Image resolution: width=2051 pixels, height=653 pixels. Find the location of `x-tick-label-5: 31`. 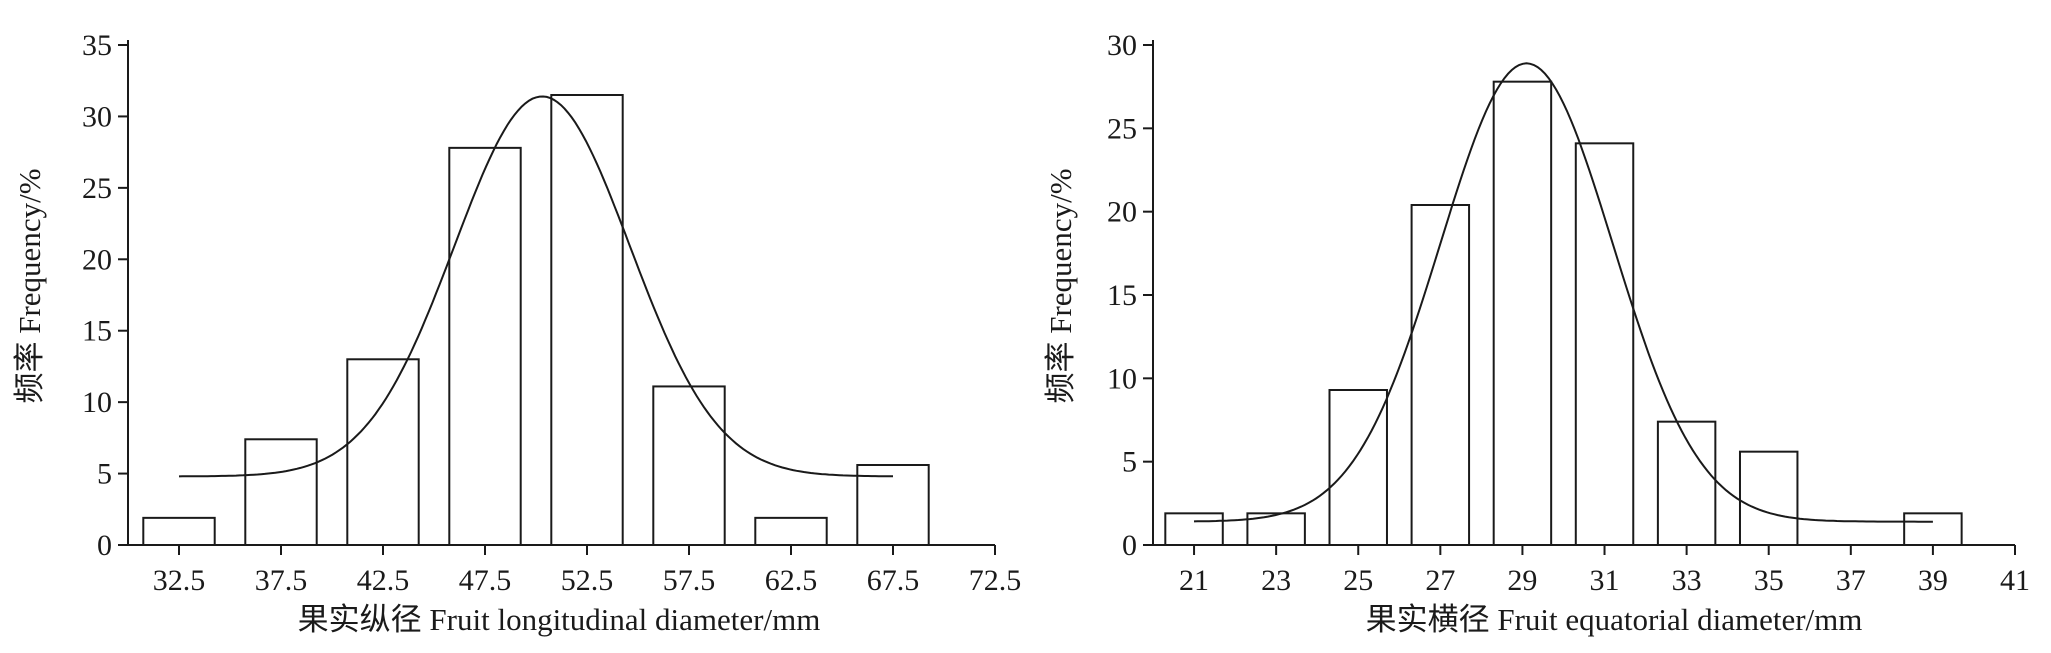

x-tick-label-5: 31 is located at coordinates (1605, 580).